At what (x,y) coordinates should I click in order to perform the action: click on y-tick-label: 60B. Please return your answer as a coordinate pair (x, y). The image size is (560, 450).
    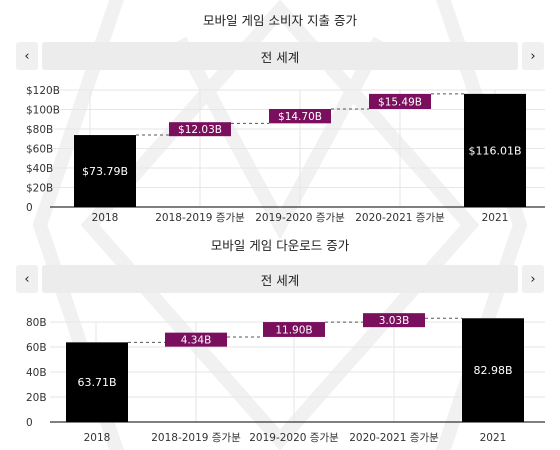
    Looking at the image, I should click on (36, 348).